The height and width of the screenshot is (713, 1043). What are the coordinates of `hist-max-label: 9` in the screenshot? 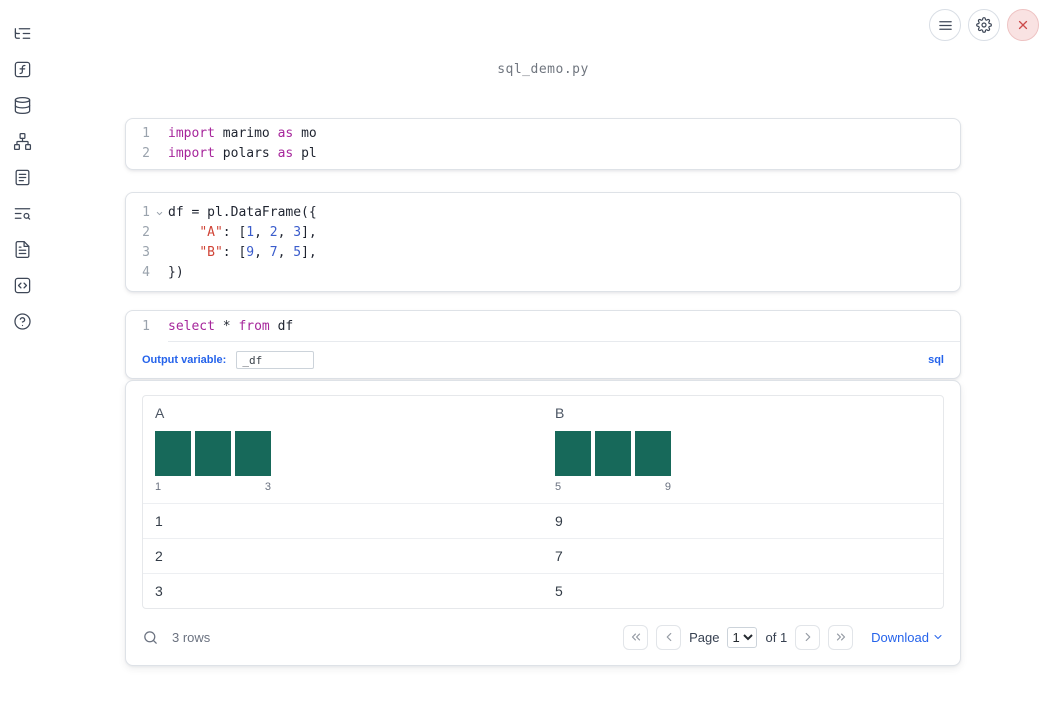 It's located at (667, 487).